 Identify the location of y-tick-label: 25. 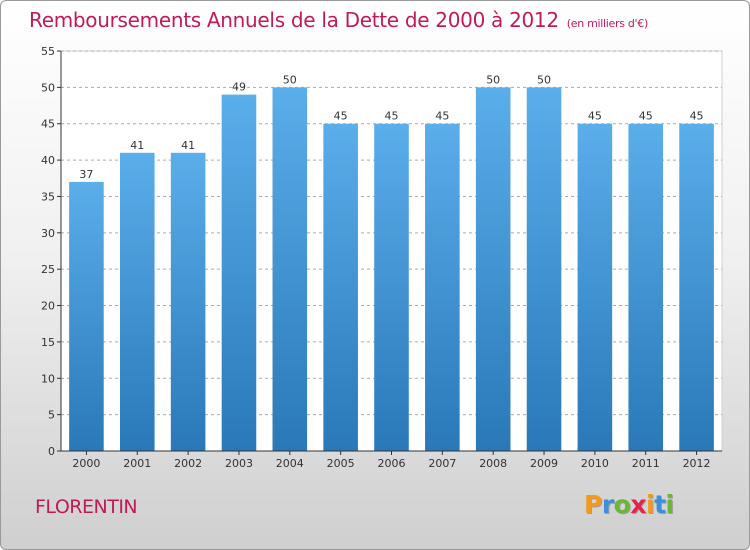
(48, 269).